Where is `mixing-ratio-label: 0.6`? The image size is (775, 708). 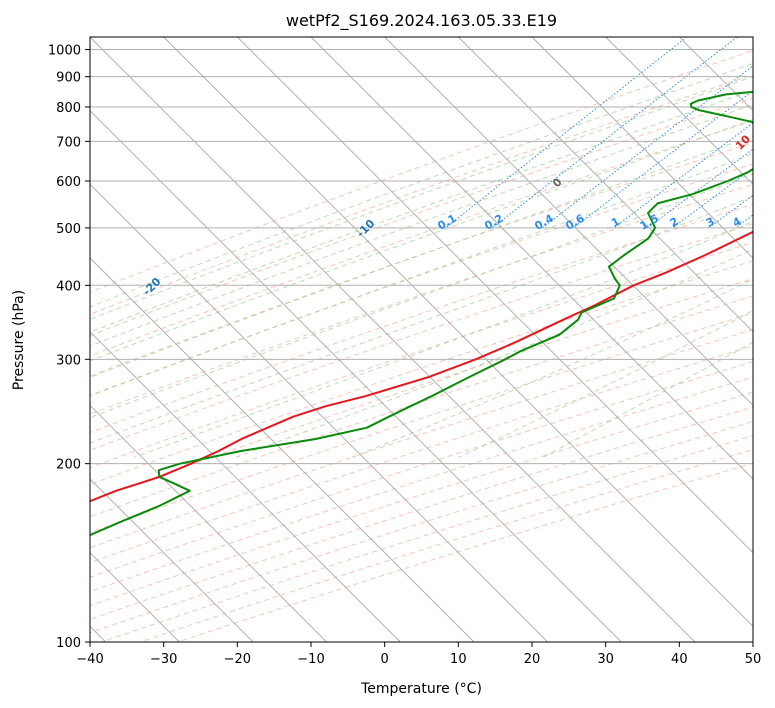 mixing-ratio-label: 0.6 is located at coordinates (575, 222).